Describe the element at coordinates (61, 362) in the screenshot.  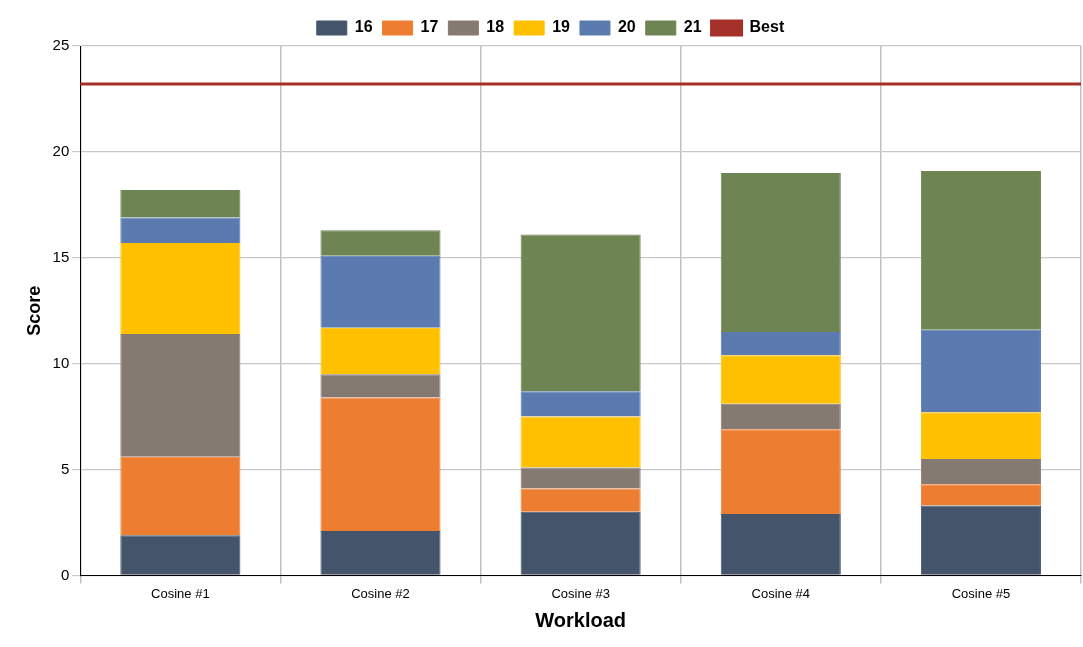
I see `y-tick-label: 10` at that location.